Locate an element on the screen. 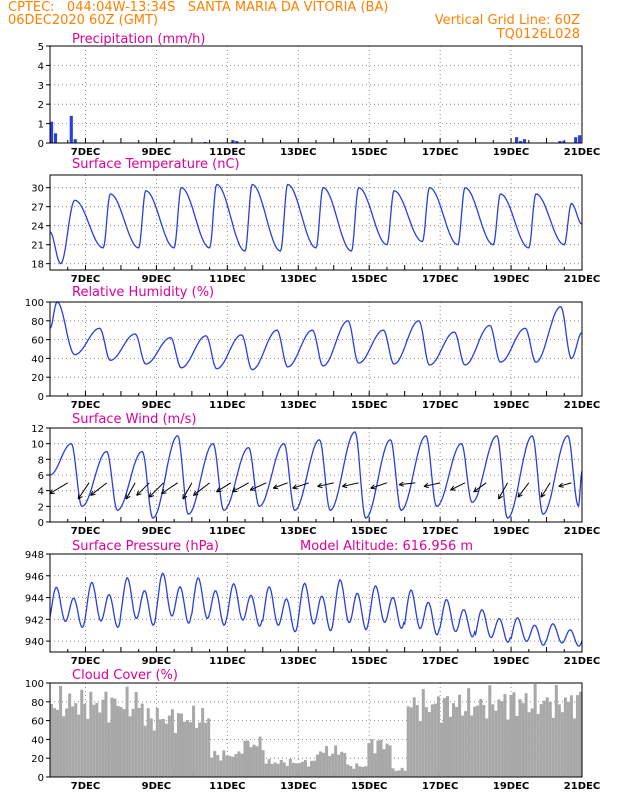 Image resolution: width=618 pixels, height=800 pixels. precipitation-xtick-label: 13DEC is located at coordinates (298, 152).